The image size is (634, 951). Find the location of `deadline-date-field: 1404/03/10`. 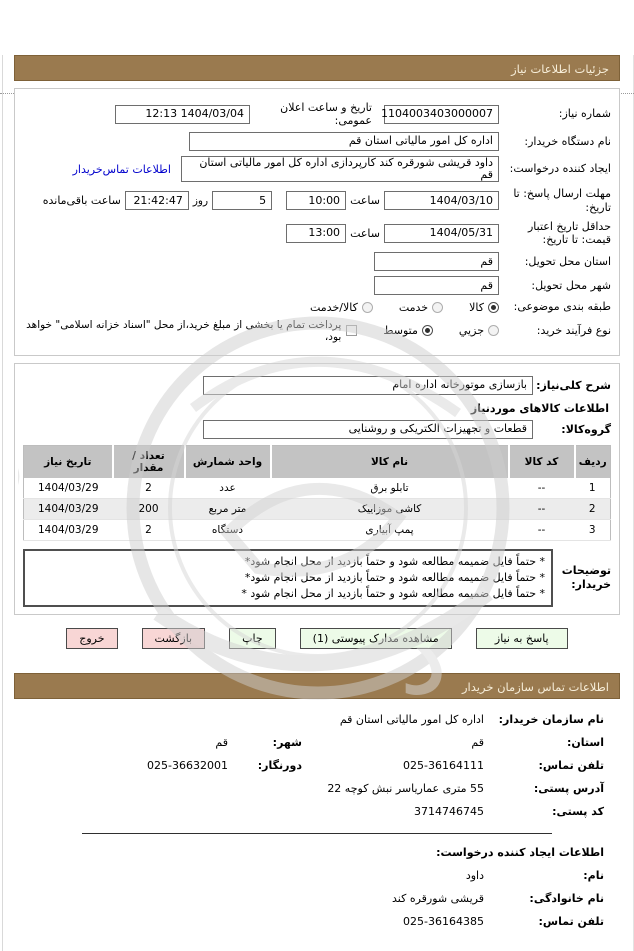

deadline-date-field: 1404/03/10 is located at coordinates (441, 201).